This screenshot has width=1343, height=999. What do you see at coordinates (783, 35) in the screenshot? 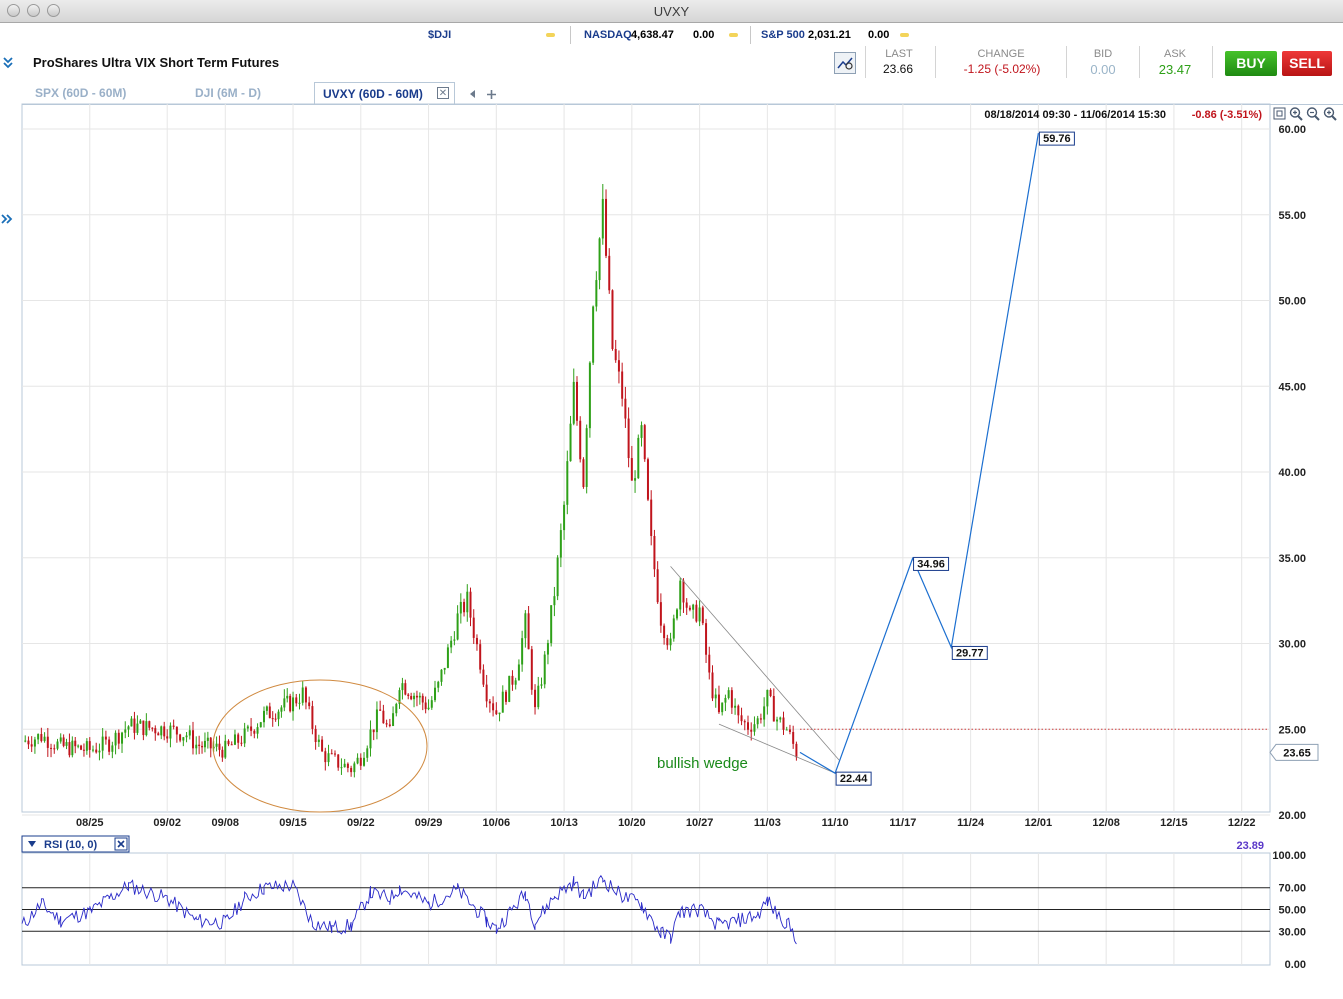
I see `ticker-sp500-symbol: S&P 500` at bounding box center [783, 35].